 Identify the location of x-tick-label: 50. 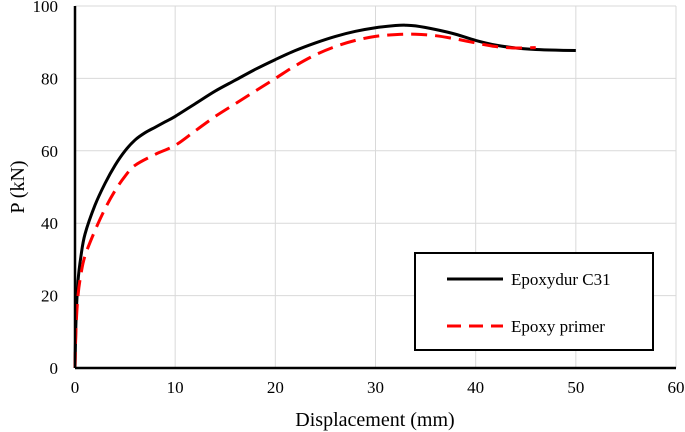
(575, 387).